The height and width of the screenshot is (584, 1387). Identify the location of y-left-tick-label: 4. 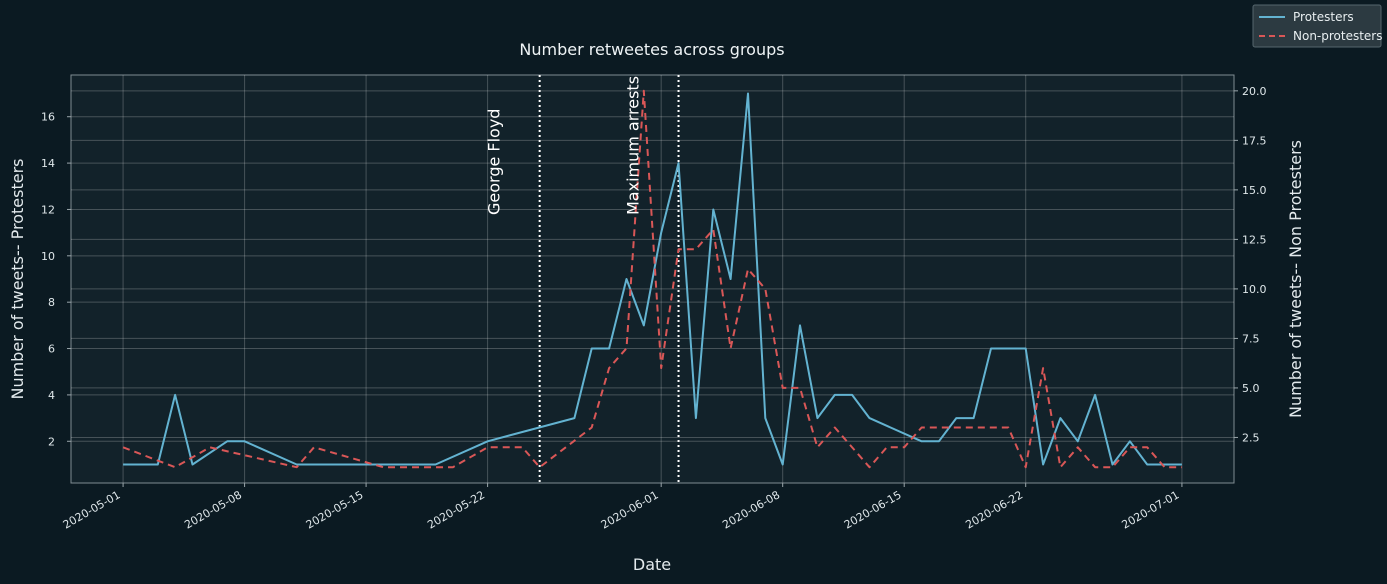
(51, 395).